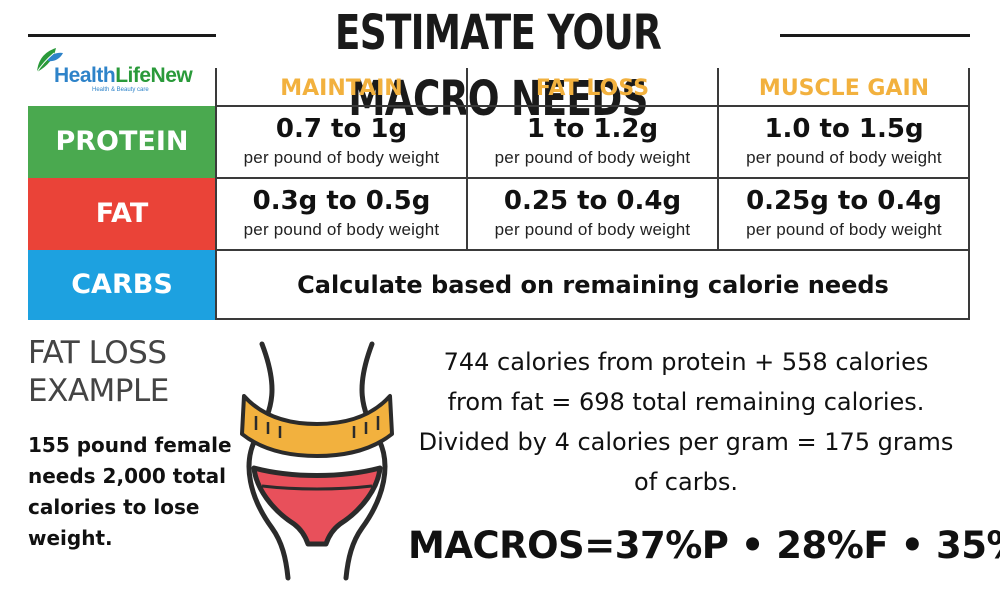 The width and height of the screenshot is (1000, 600). Describe the element at coordinates (122, 35) in the screenshot. I see `title-rule-left` at that location.